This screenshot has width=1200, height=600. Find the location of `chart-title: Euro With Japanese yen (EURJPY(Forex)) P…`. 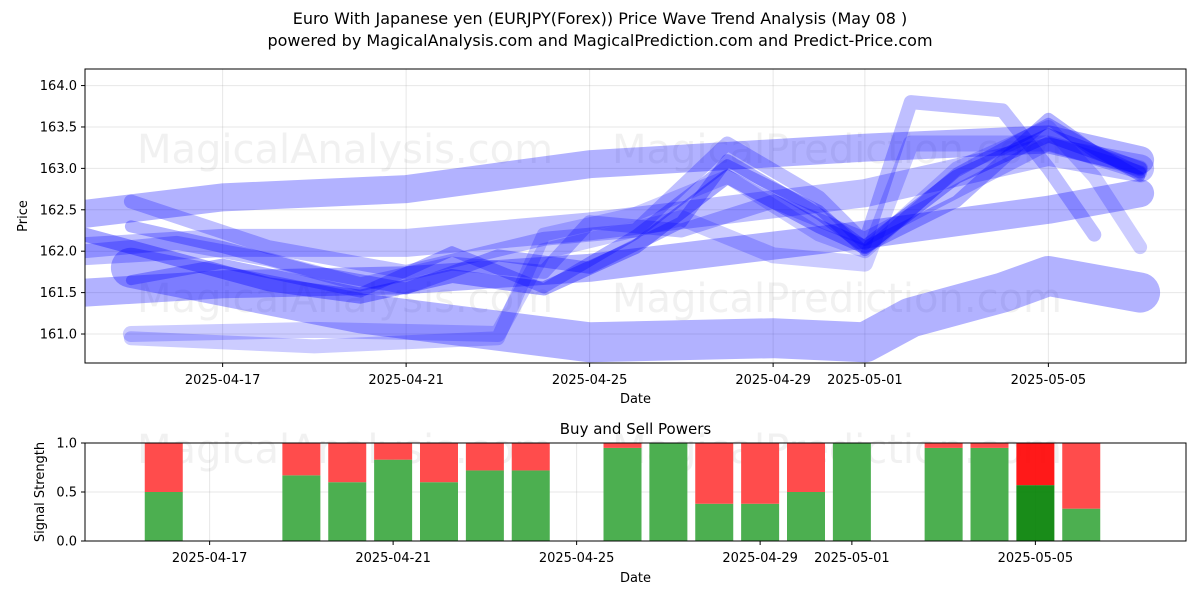

chart-title: Euro With Japanese yen (EURJPY(Forex)) P… is located at coordinates (600, 18).